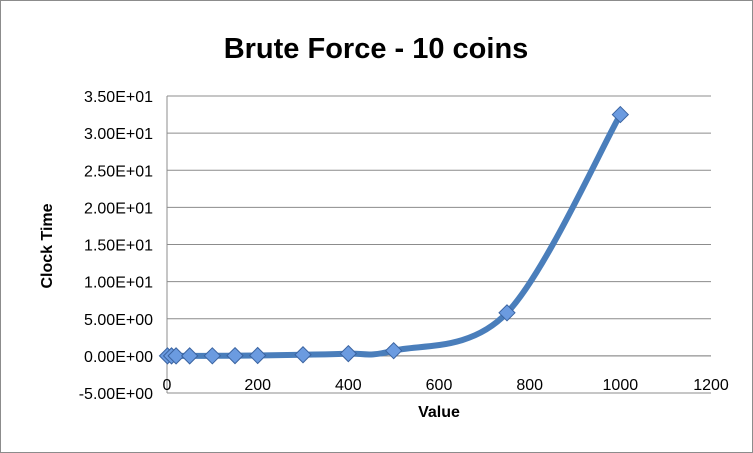 The width and height of the screenshot is (753, 453). What do you see at coordinates (118, 320) in the screenshot?
I see `y-tick-label: 5.00E+00` at bounding box center [118, 320].